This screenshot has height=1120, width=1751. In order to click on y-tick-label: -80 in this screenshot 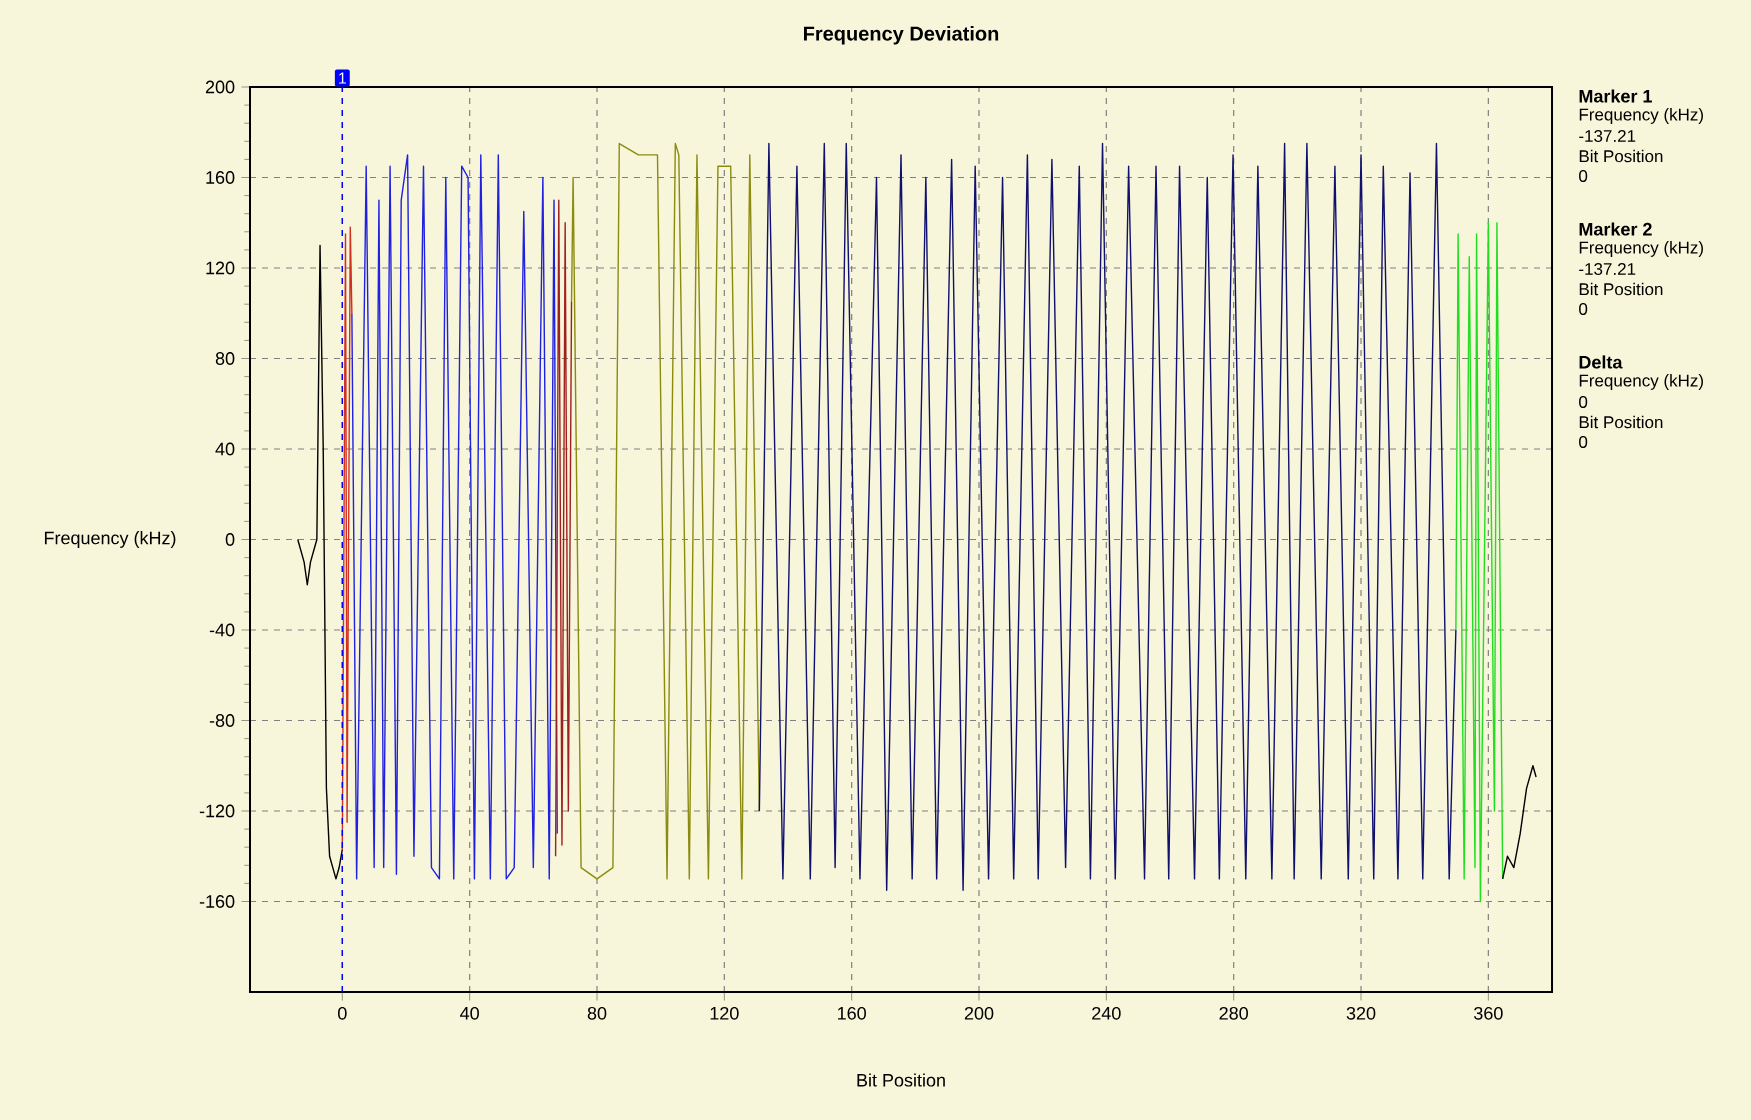, I will do `click(222, 720)`.